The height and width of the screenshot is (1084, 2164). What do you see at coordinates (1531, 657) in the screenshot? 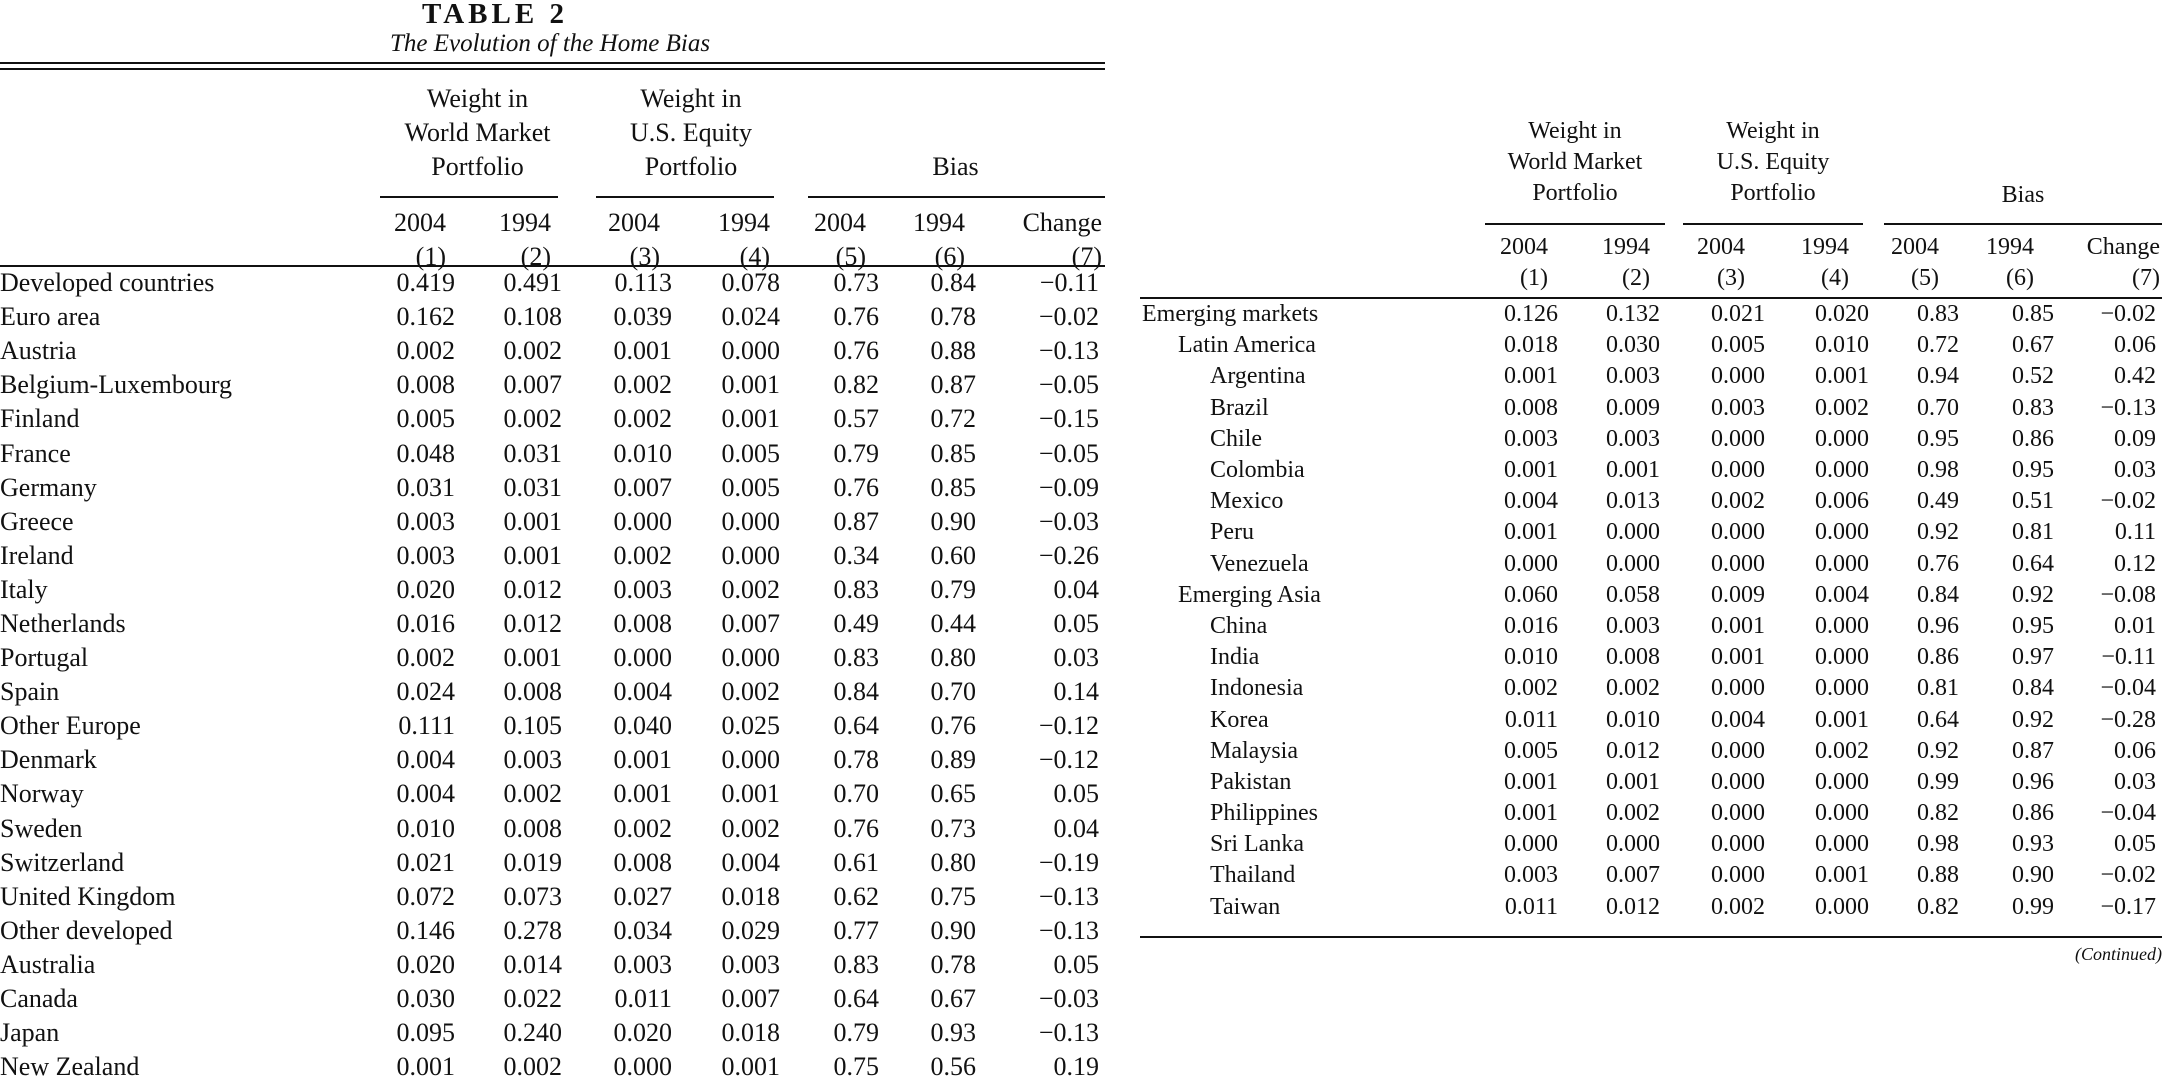
I see `cell-col-1: 0.010` at bounding box center [1531, 657].